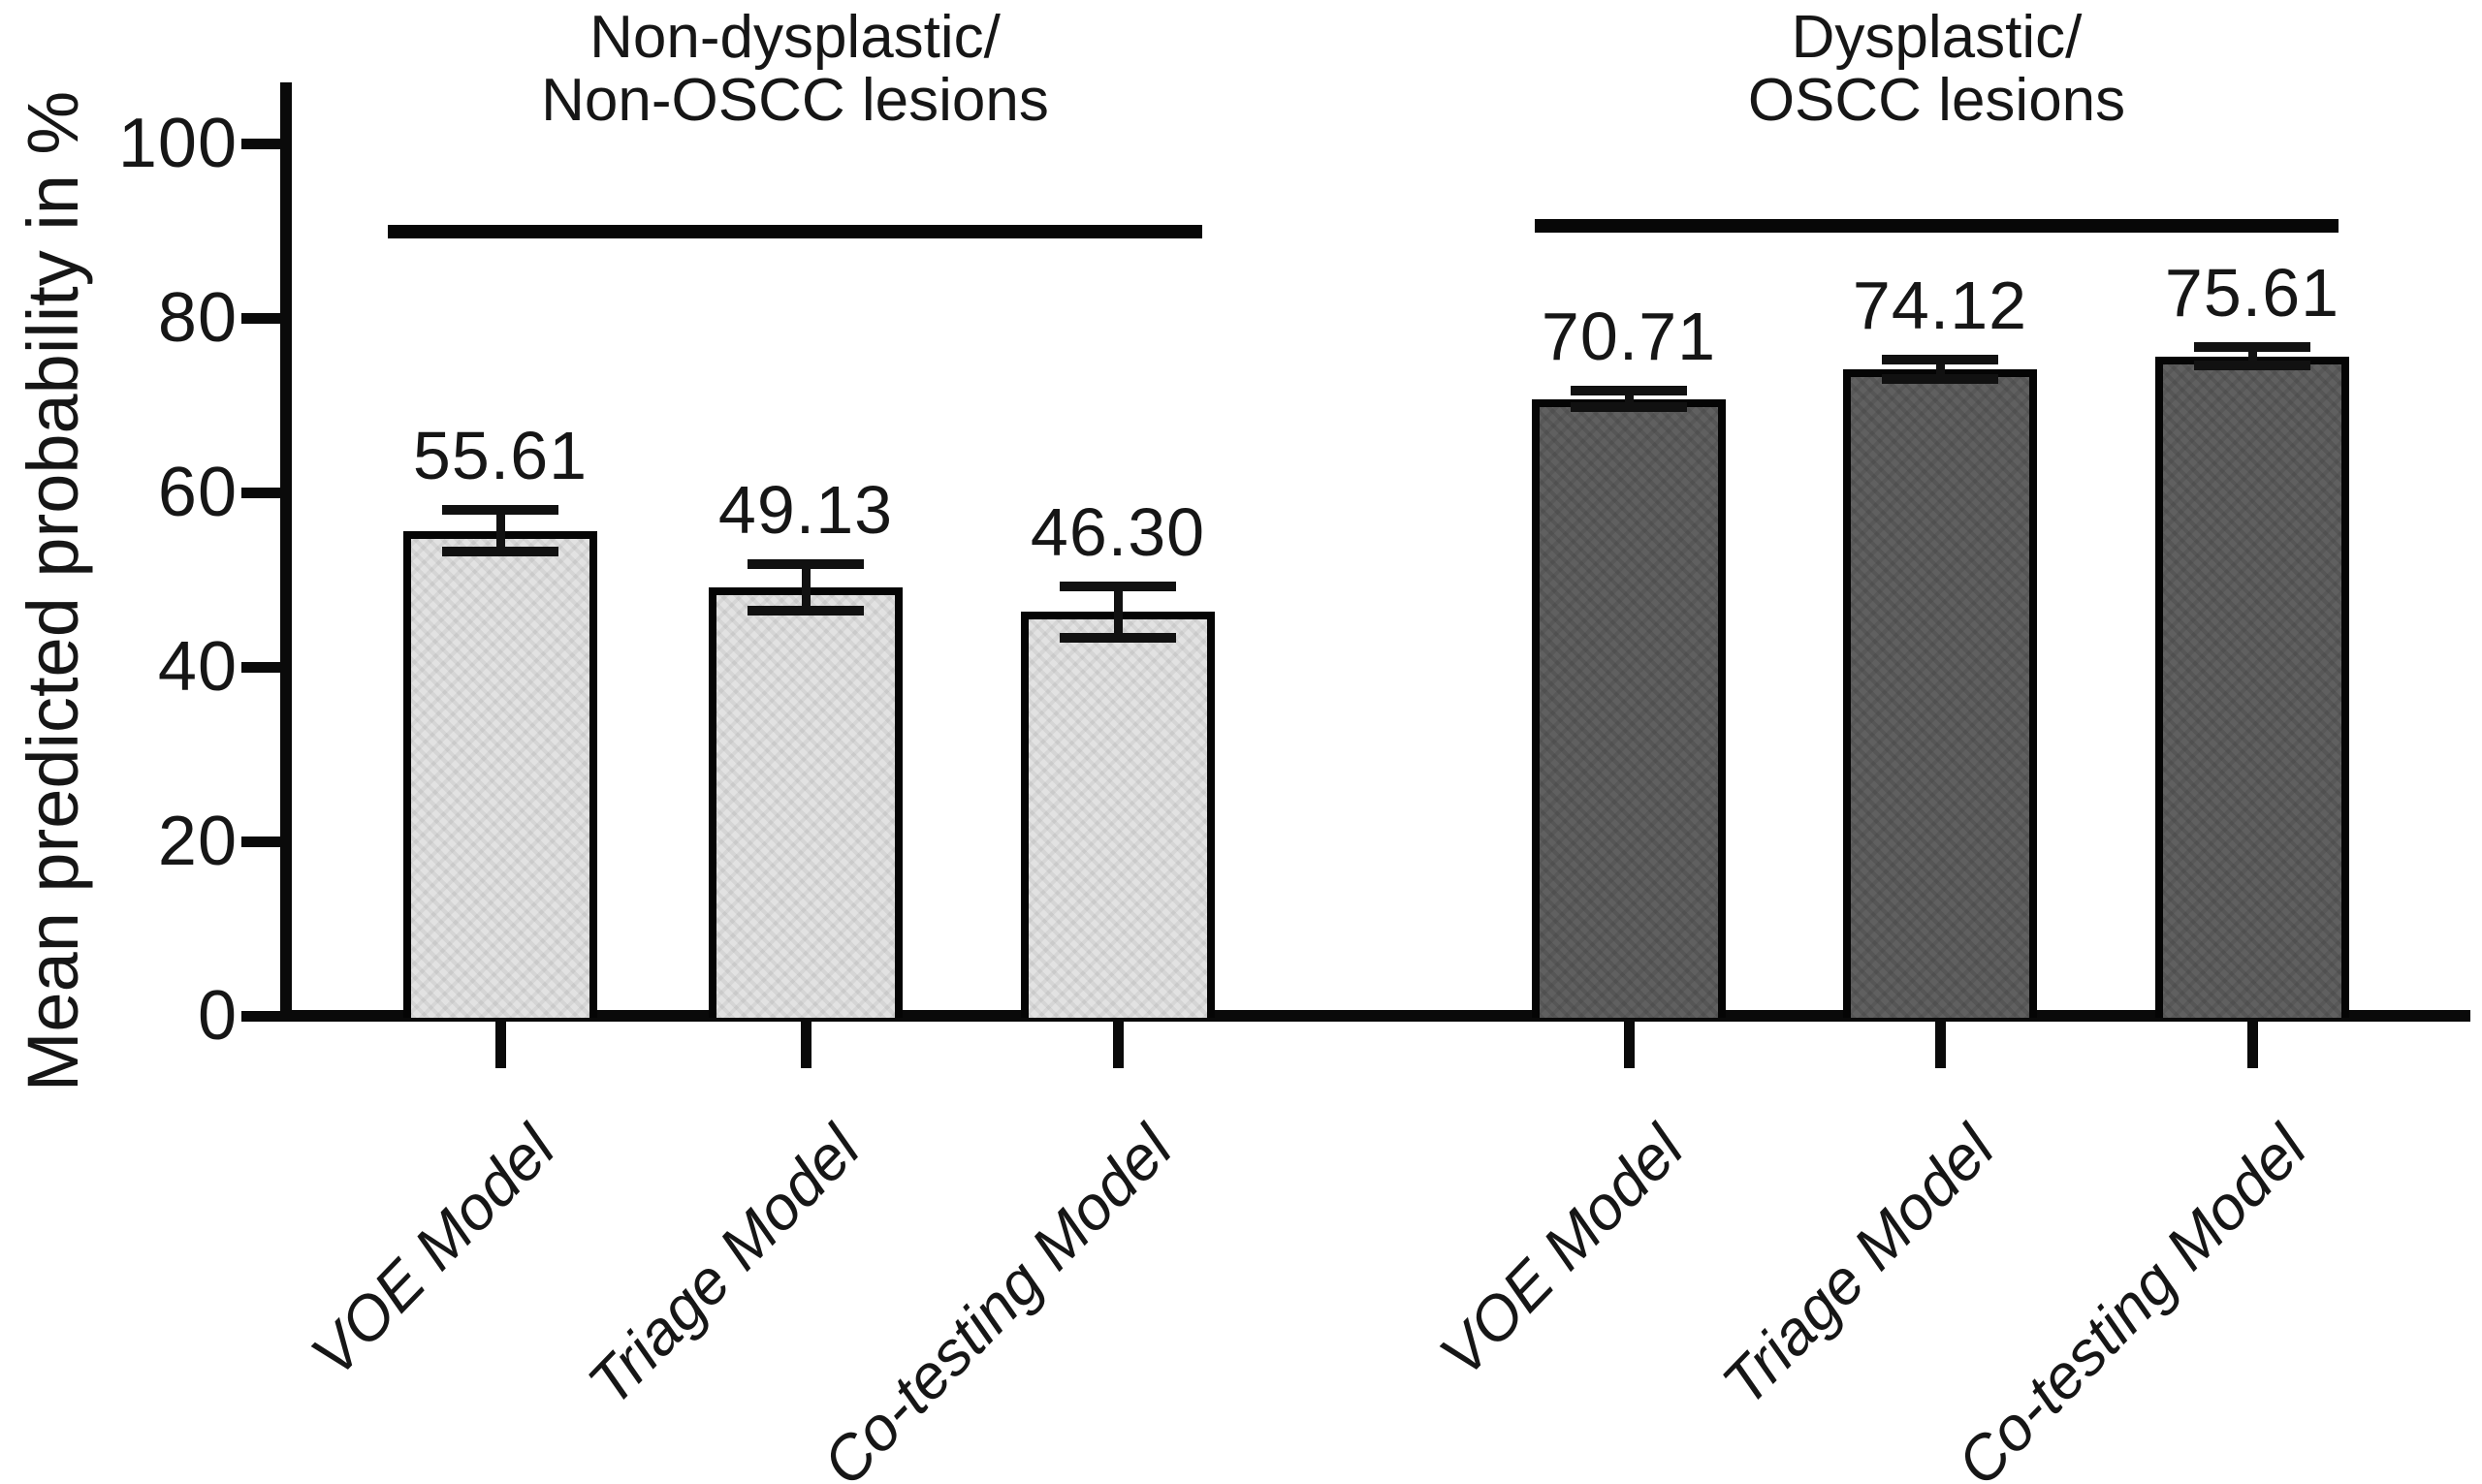 The width and height of the screenshot is (2482, 1484). What do you see at coordinates (806, 802) in the screenshot?
I see `bar-light-triage-model` at bounding box center [806, 802].